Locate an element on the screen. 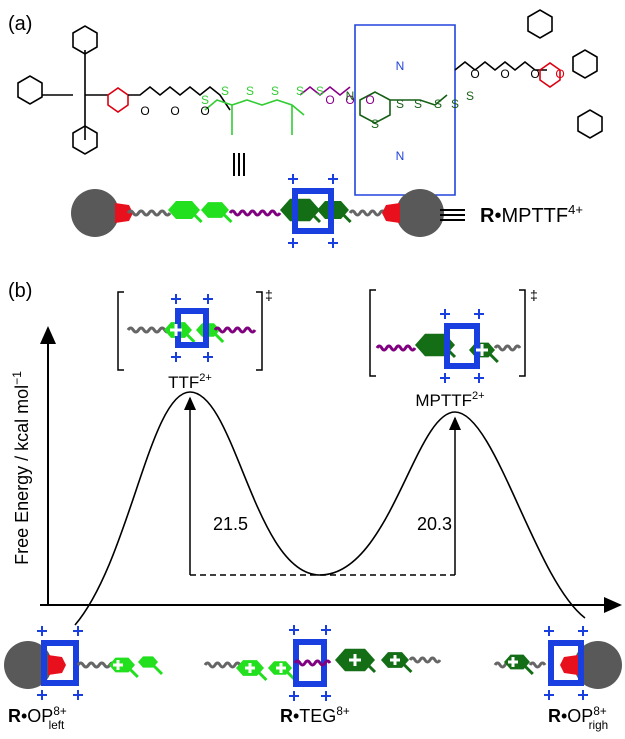  superscript: −1 is located at coordinates (17, 378).